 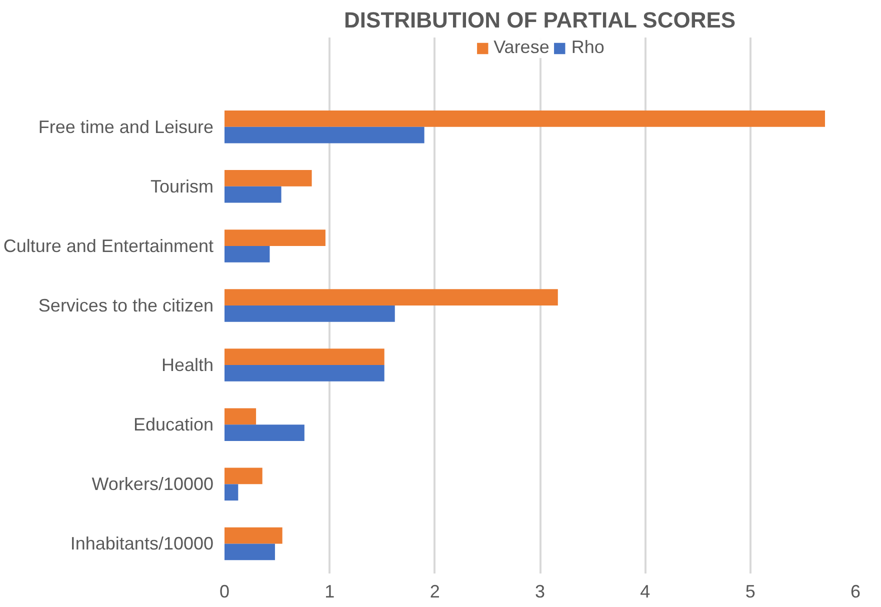 I want to click on x-tick-label: 6, so click(x=855, y=592).